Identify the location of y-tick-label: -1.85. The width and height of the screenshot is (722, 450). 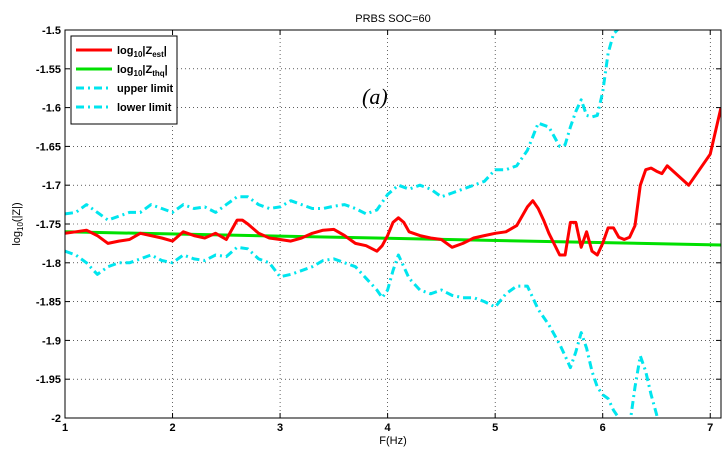
(48, 303).